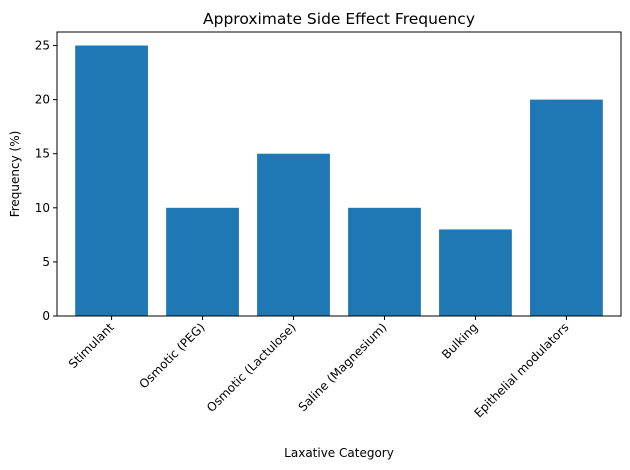 The height and width of the screenshot is (470, 630). What do you see at coordinates (343, 367) in the screenshot?
I see `x-tick-label-3: Saline (Magnesium)` at bounding box center [343, 367].